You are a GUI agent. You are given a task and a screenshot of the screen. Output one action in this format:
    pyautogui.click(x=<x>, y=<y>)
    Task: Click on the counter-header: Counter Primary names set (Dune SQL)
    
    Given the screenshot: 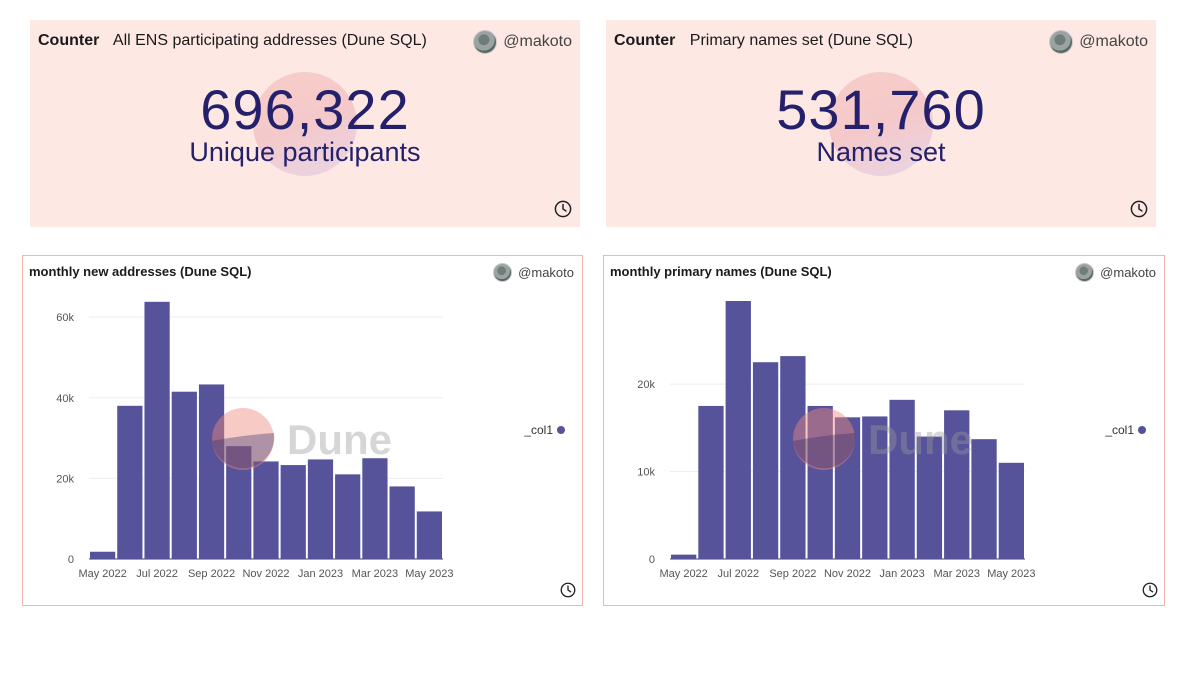 What is the action you would take?
    pyautogui.click(x=763, y=41)
    